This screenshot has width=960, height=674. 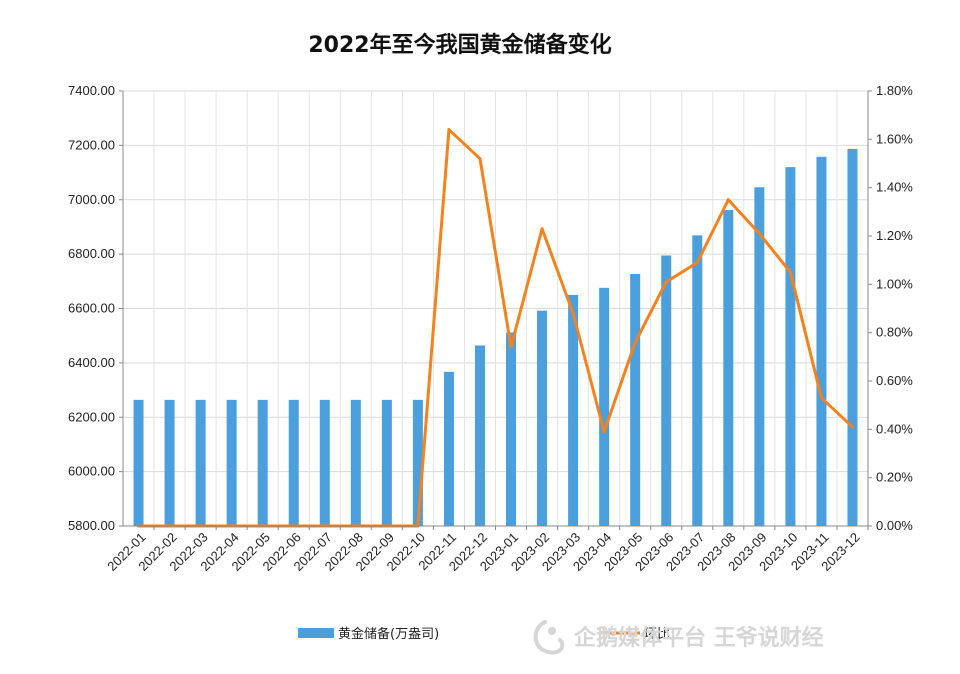 I want to click on y-right-tick-label: 0.60%, so click(x=894, y=380).